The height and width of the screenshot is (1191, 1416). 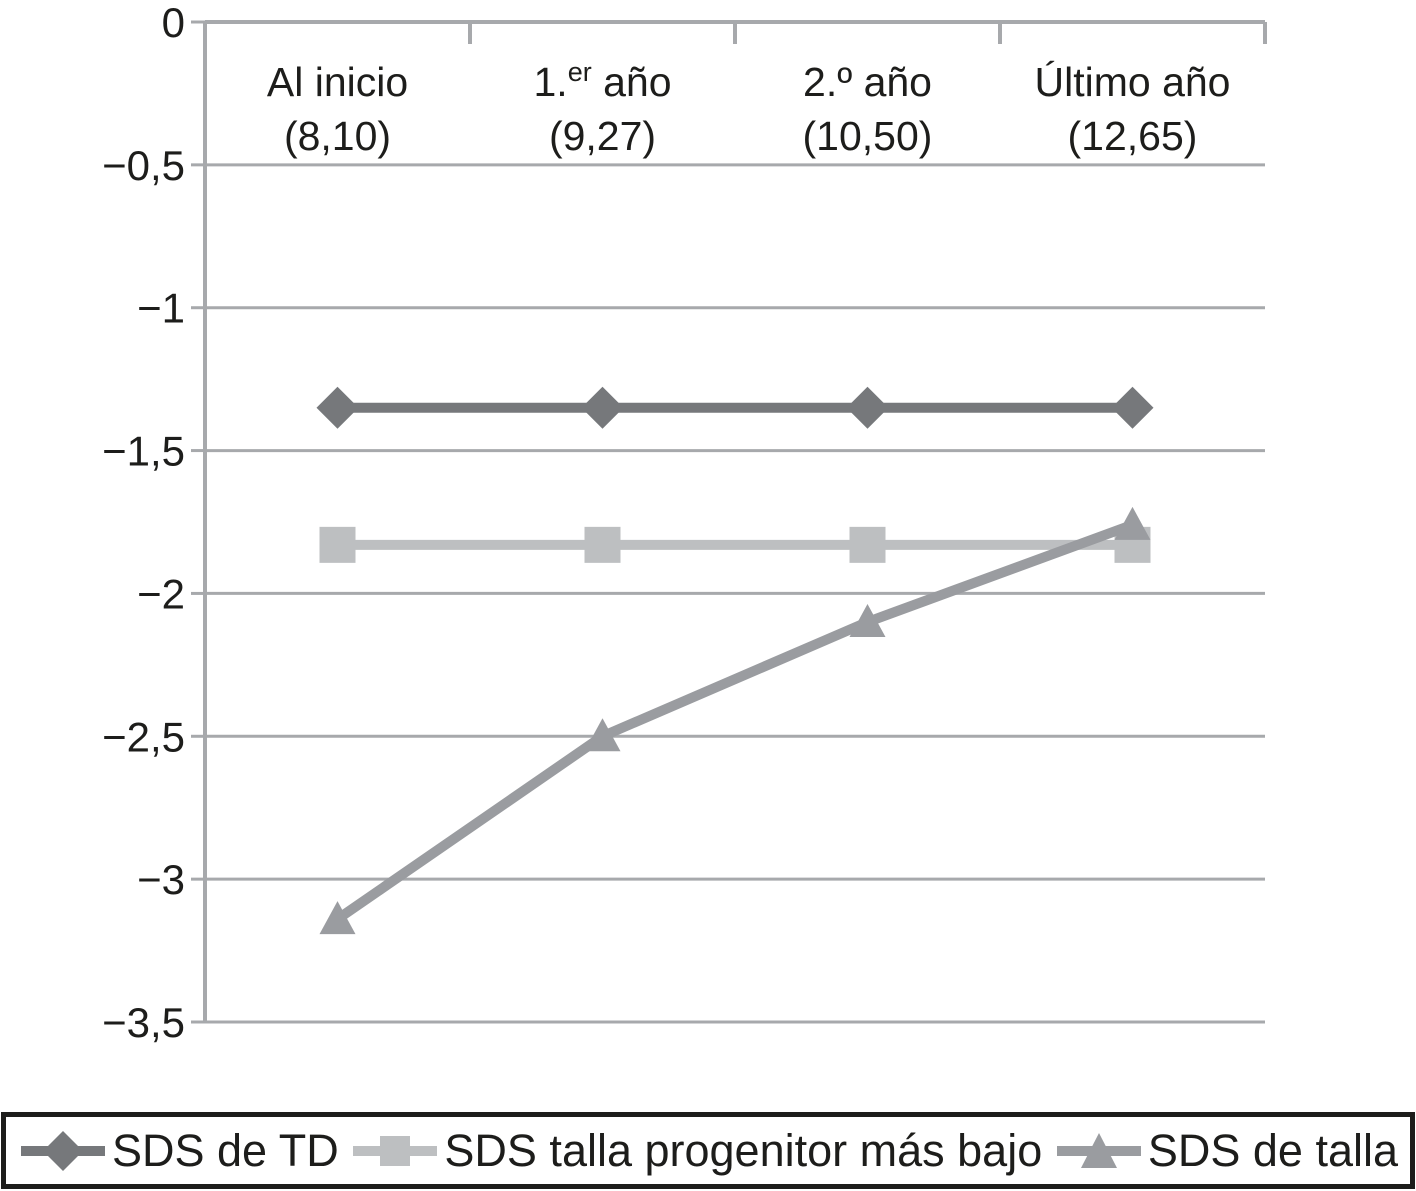 What do you see at coordinates (1272, 1150) in the screenshot?
I see `legend-label-sds-talla: SDS de talla` at bounding box center [1272, 1150].